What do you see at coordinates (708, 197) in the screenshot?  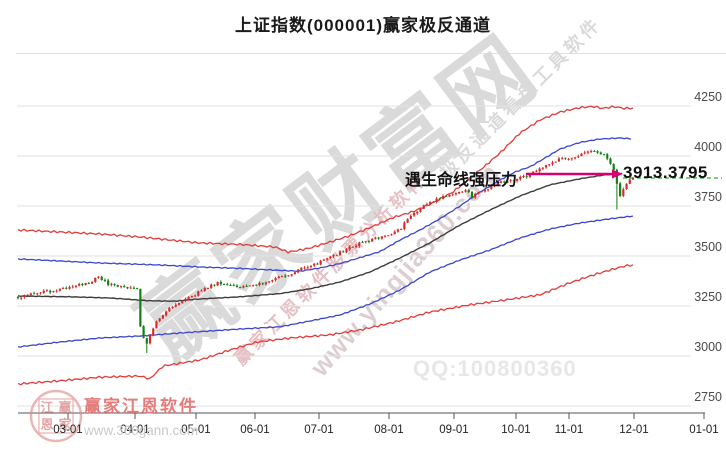 I see `y-axis-label-3750: 3750` at bounding box center [708, 197].